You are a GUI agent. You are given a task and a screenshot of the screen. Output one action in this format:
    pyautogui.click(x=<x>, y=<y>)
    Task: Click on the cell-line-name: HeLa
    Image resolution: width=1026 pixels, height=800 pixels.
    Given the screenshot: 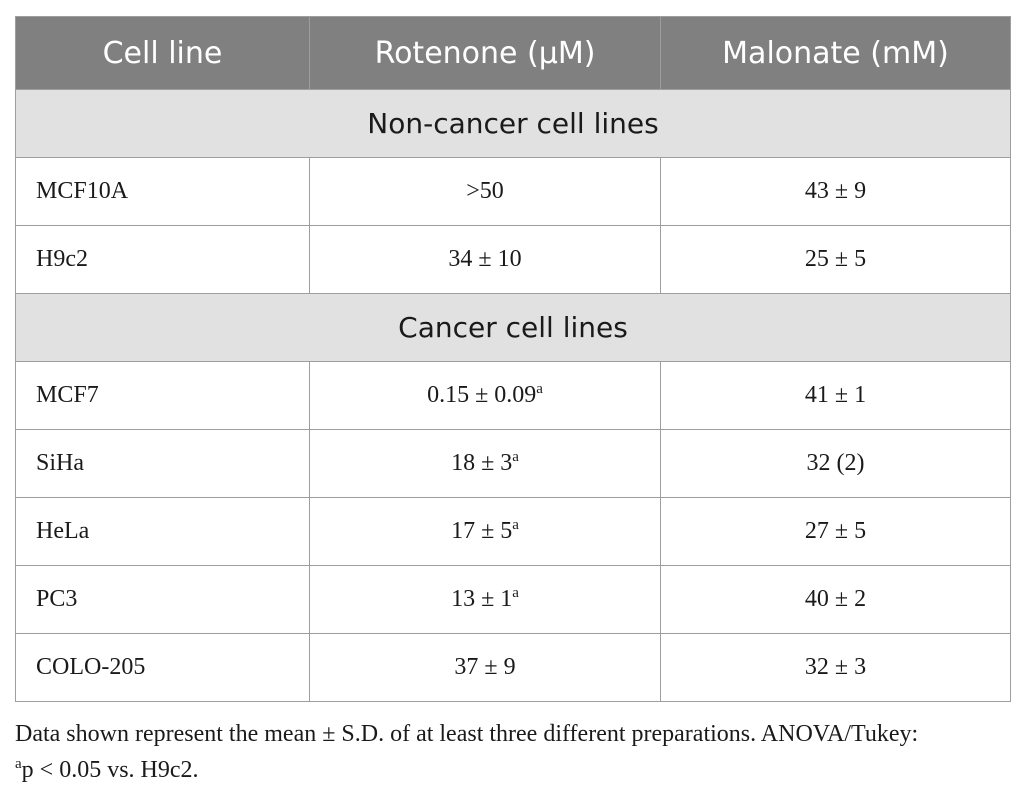 What is the action you would take?
    pyautogui.click(x=162, y=531)
    